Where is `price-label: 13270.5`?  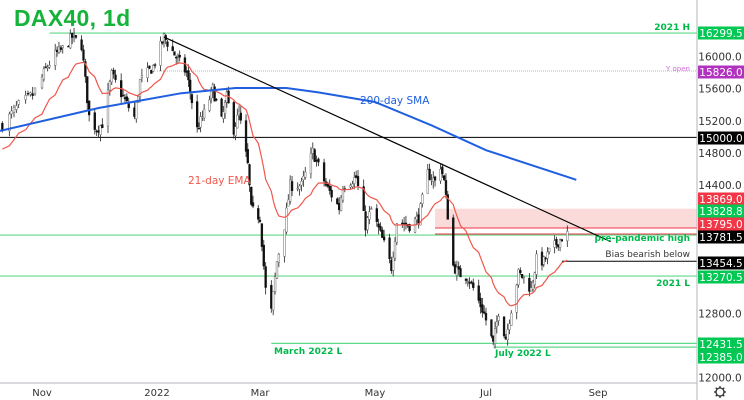 price-label: 13270.5 is located at coordinates (721, 277).